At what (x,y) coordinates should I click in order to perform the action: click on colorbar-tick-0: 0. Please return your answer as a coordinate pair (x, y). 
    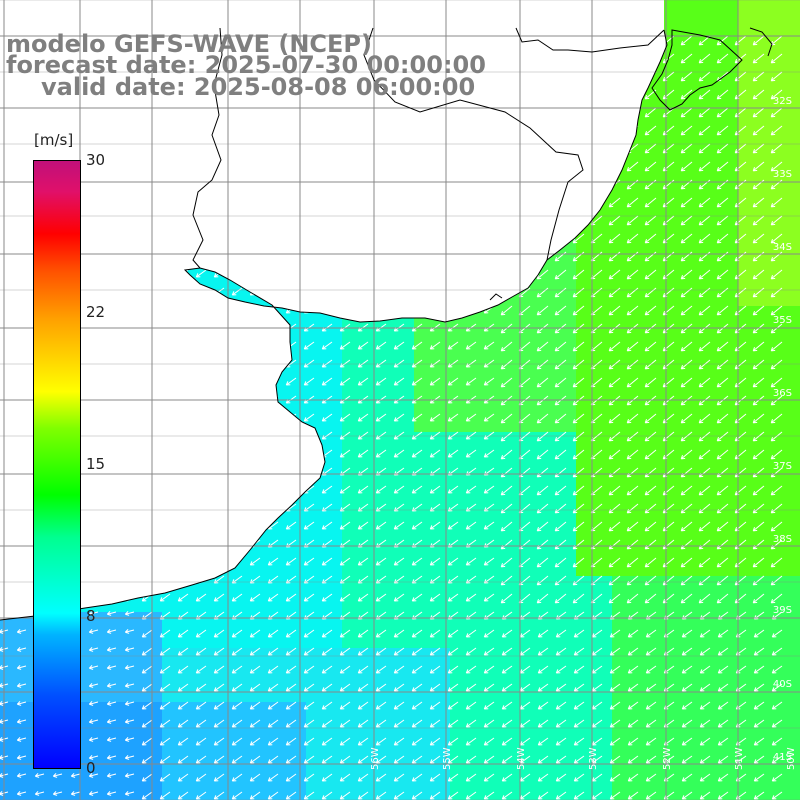
    Looking at the image, I should click on (91, 768).